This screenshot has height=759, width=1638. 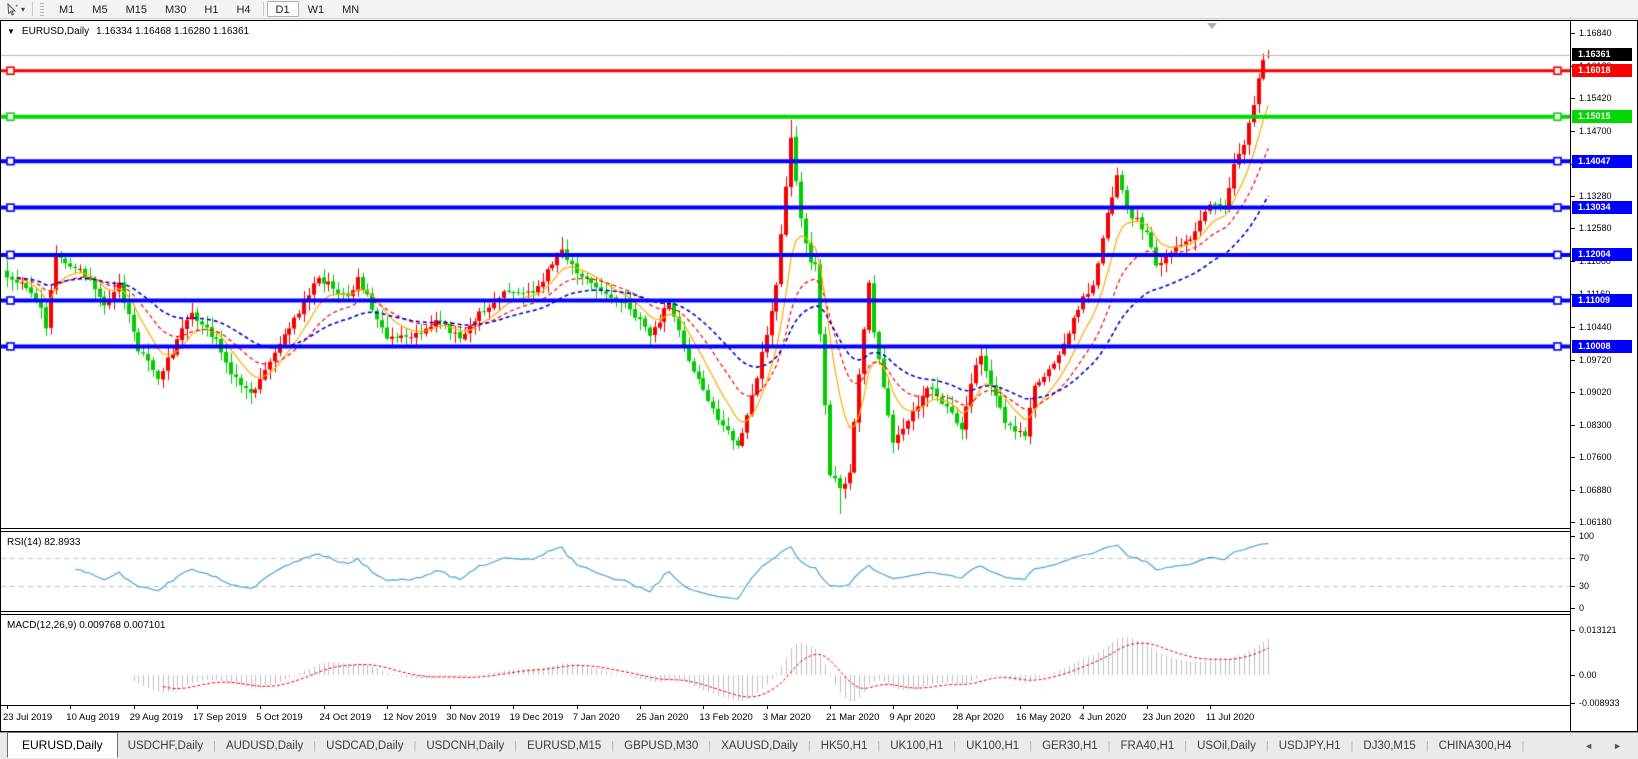 What do you see at coordinates (316, 10) in the screenshot?
I see `timeframe-button-W1: W1` at bounding box center [316, 10].